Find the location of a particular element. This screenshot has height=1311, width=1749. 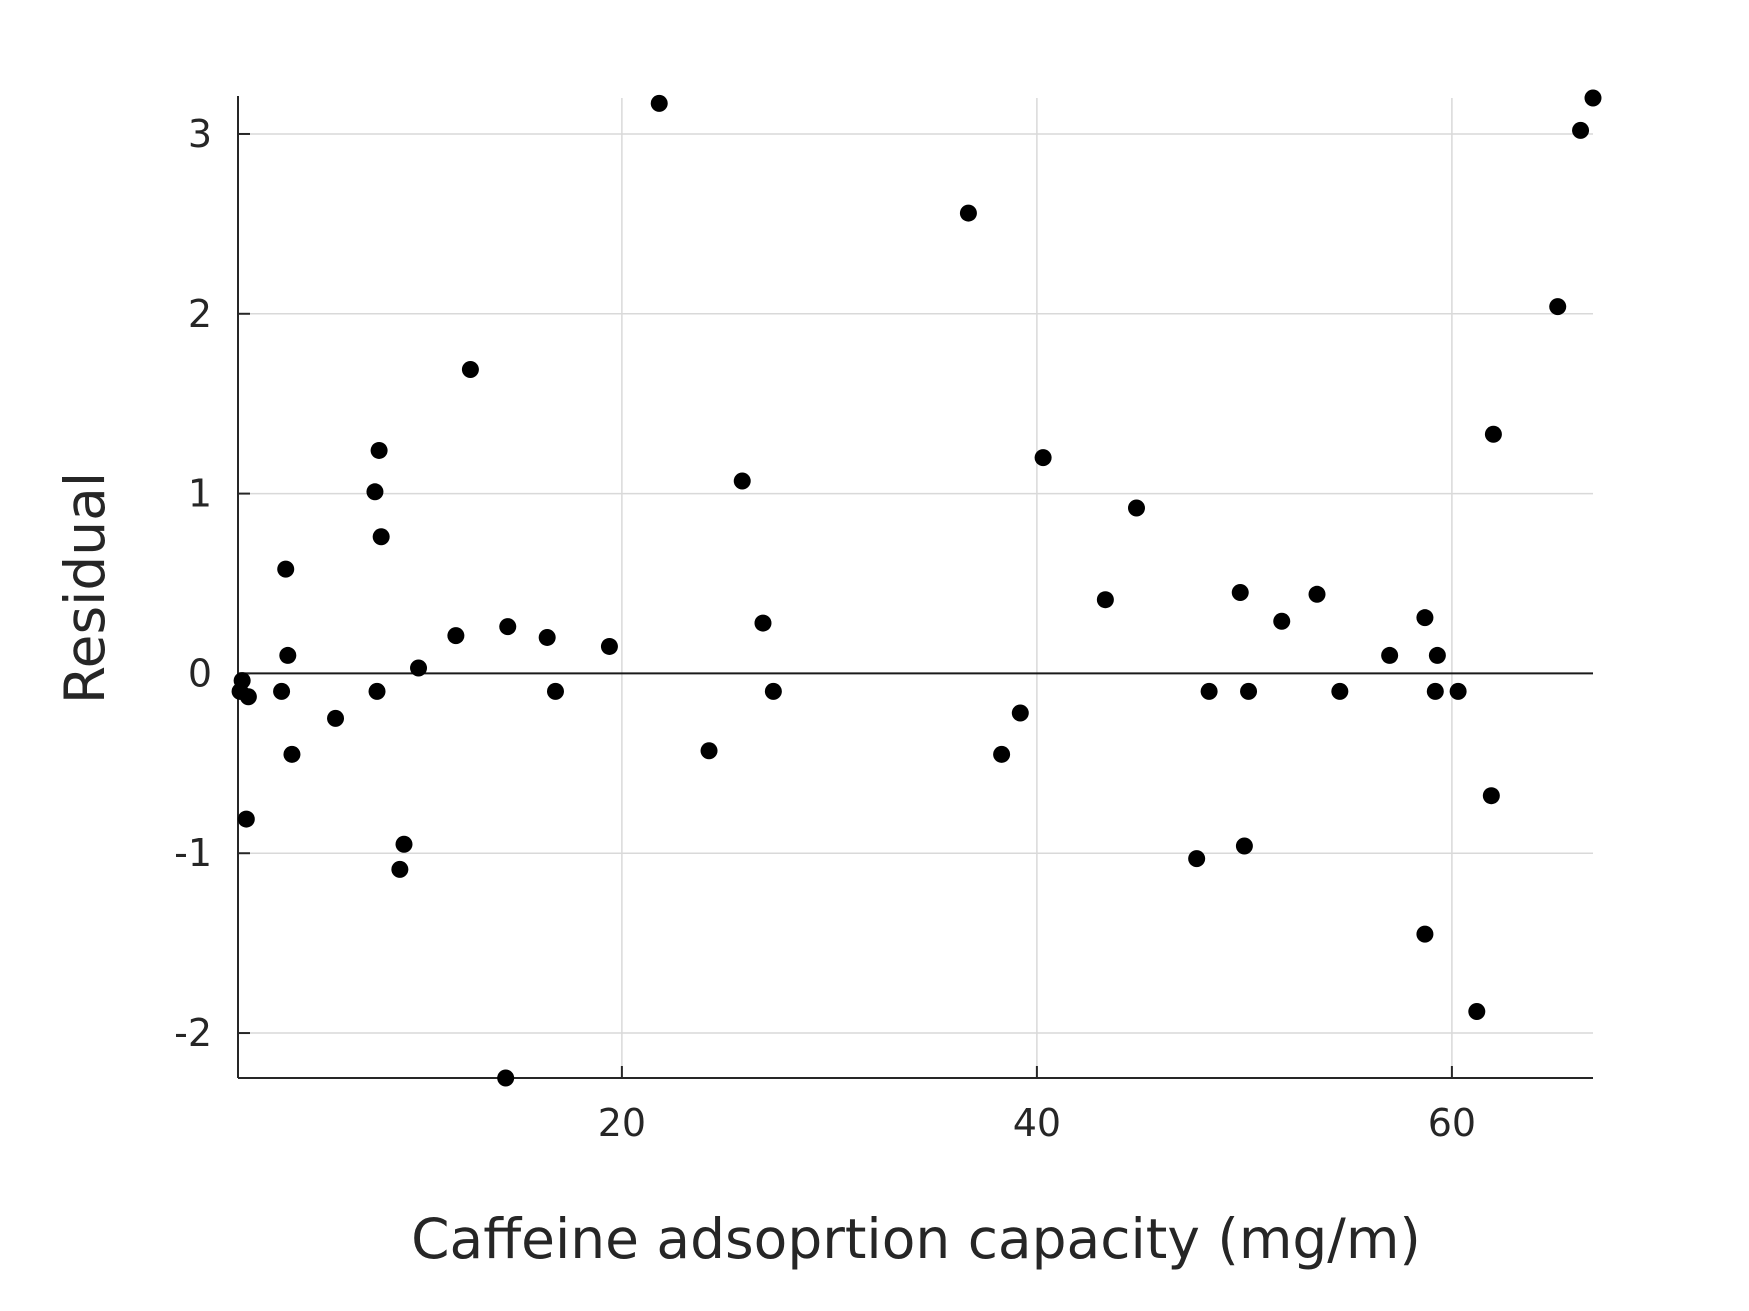

y-tick-label: 1 is located at coordinates (200, 494).